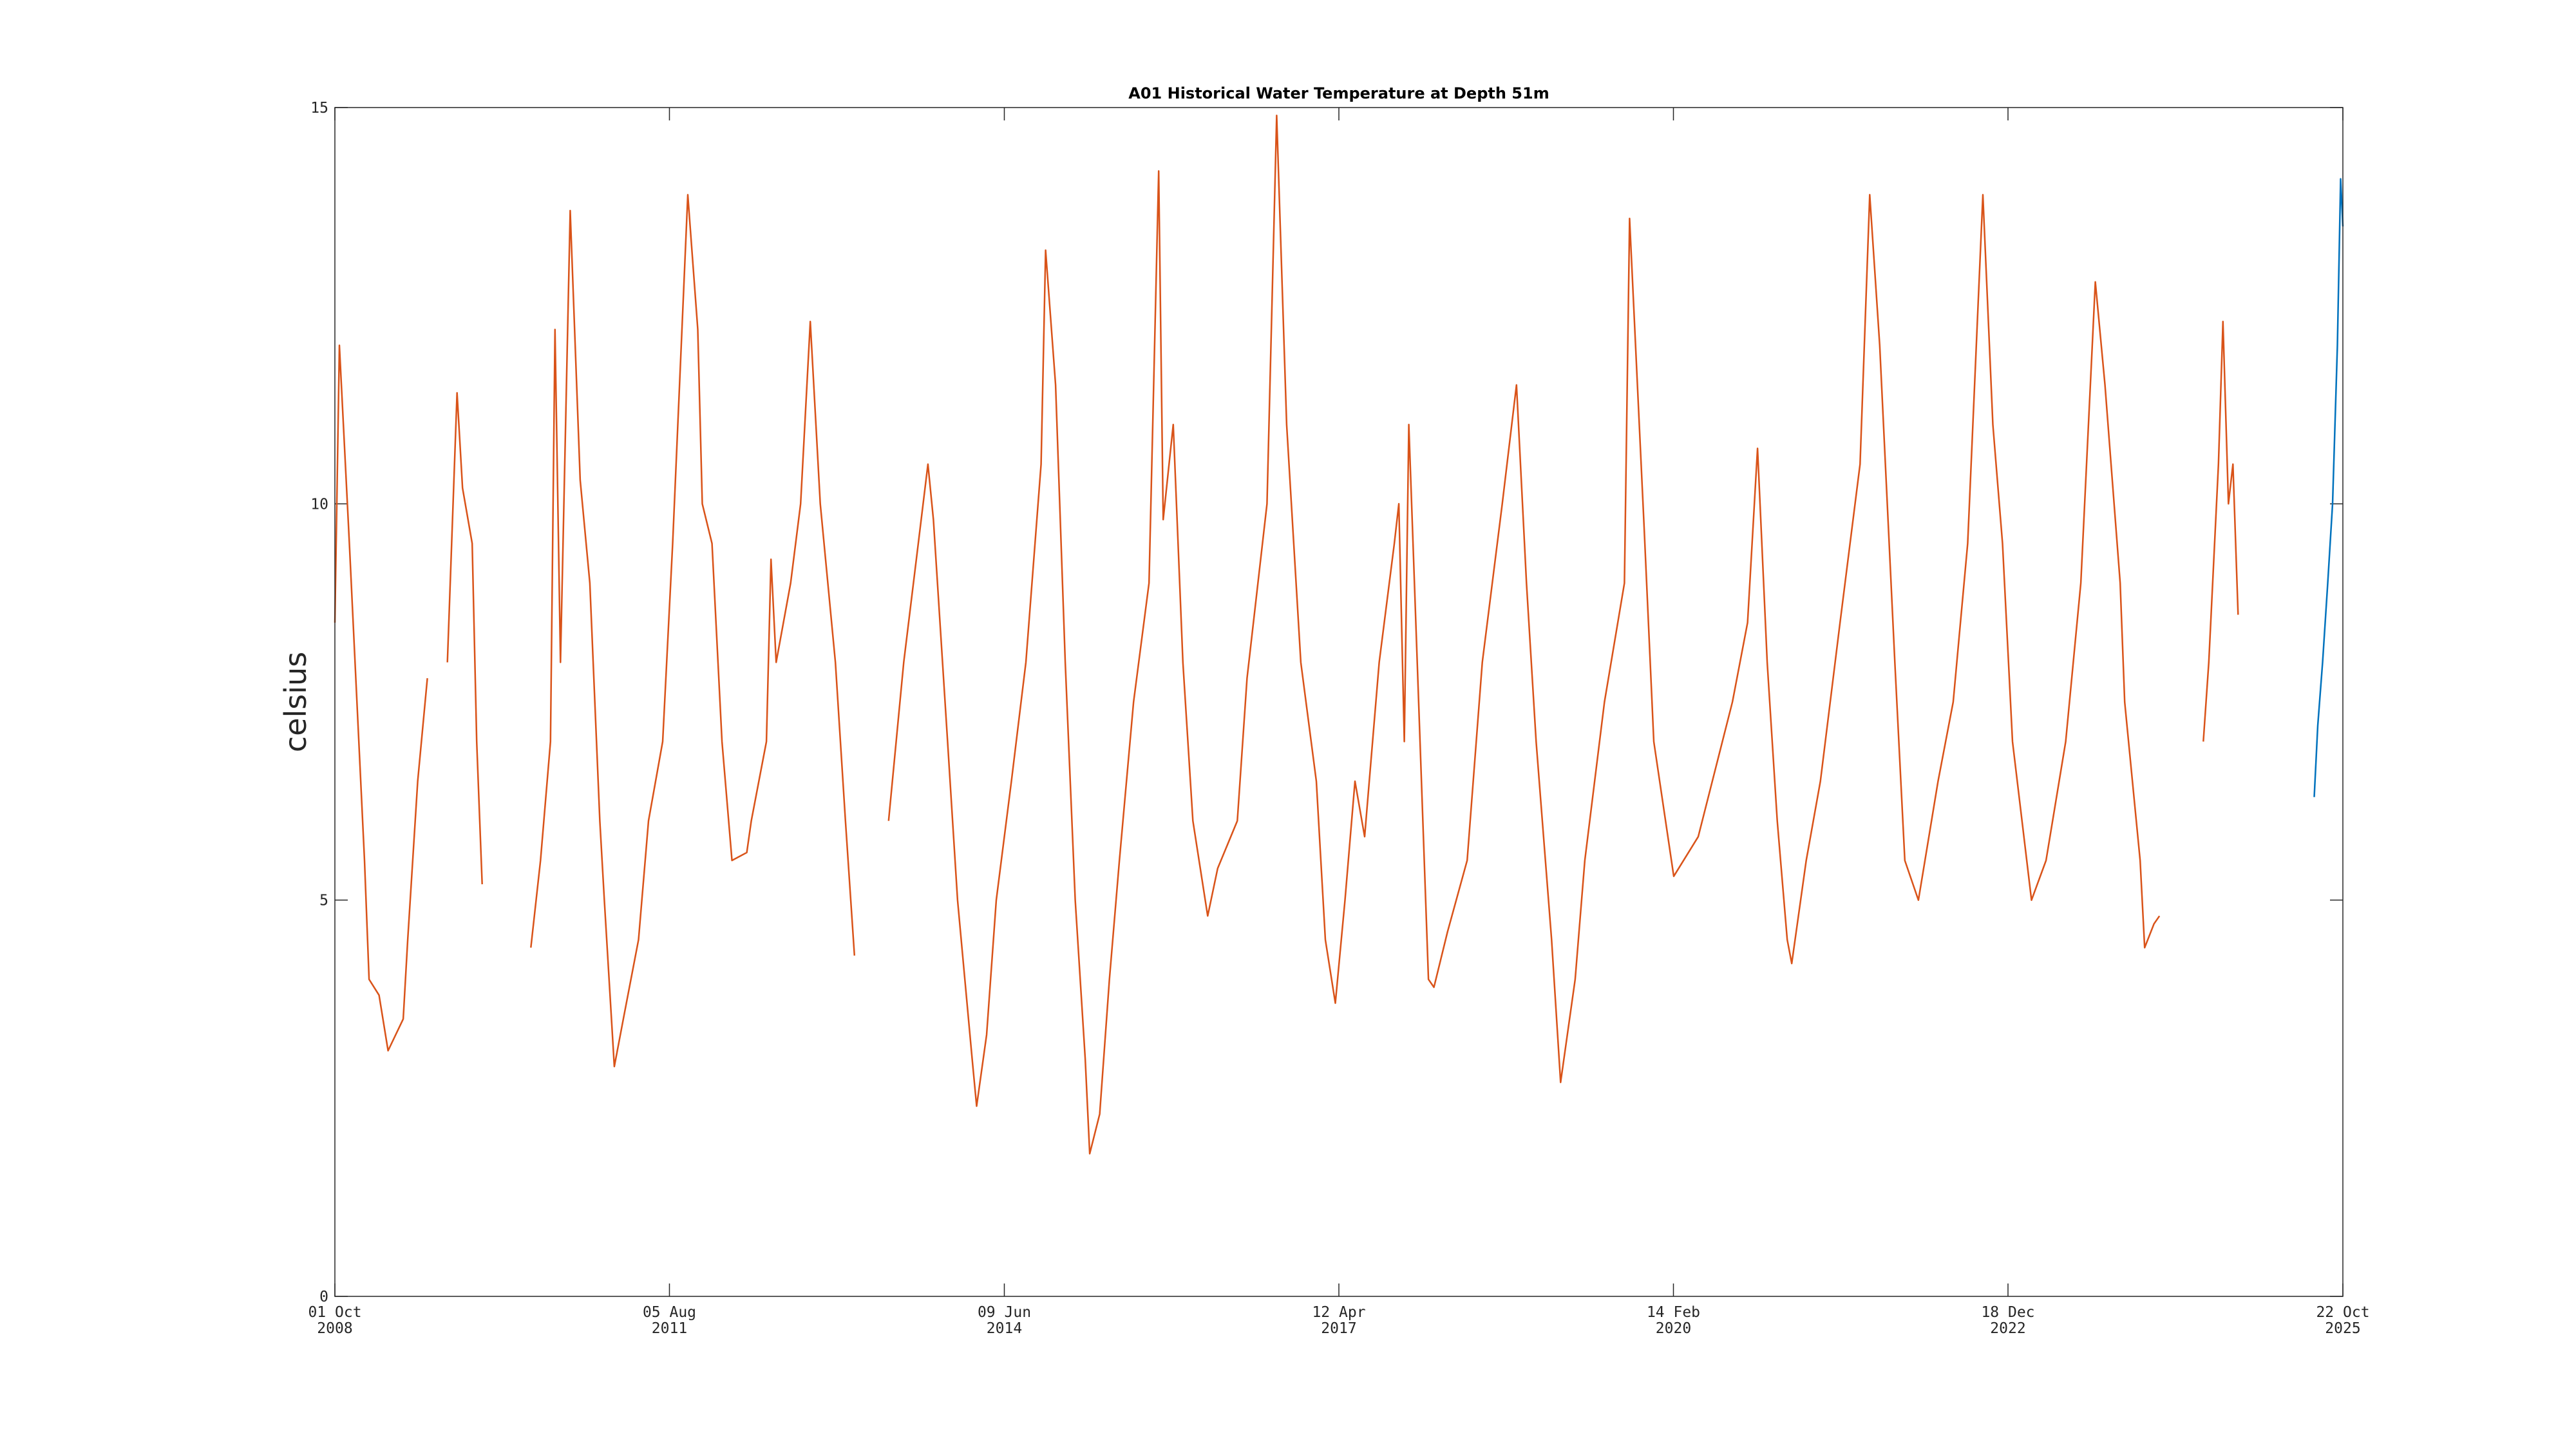 This screenshot has width=2576, height=1449. Describe the element at coordinates (2342, 1313) in the screenshot. I see `x-tick-label: 22 Oct` at that location.